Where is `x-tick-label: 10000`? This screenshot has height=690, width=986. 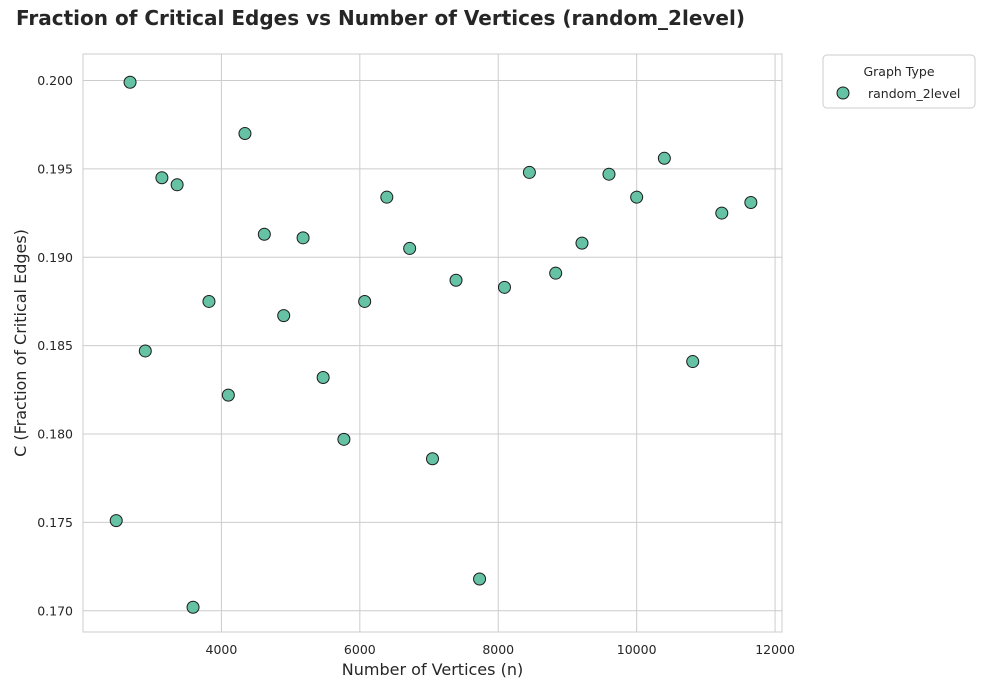
x-tick-label: 10000 is located at coordinates (637, 649).